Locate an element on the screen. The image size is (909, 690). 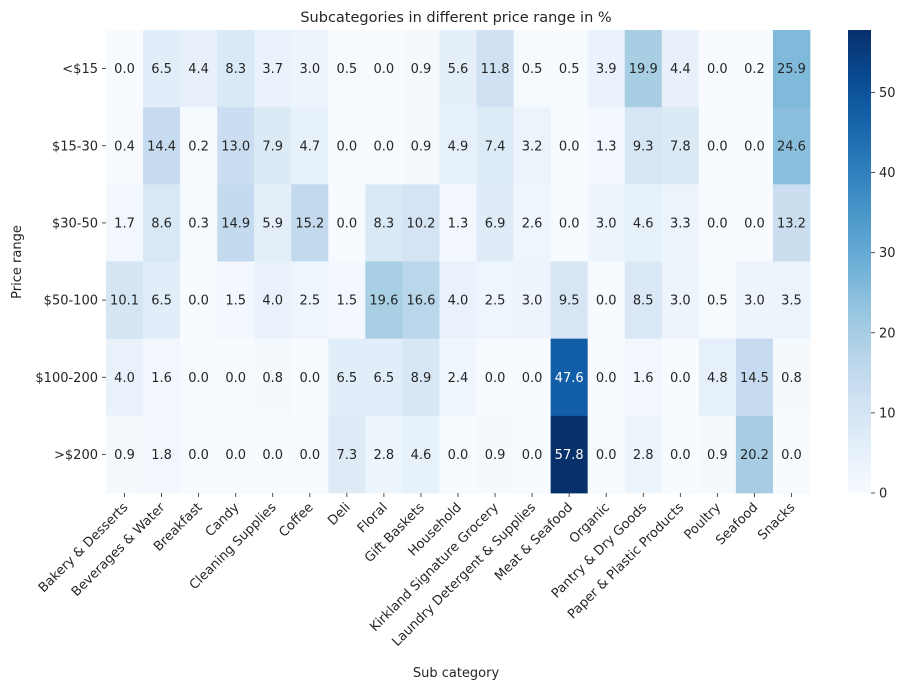
cell-value-label: 7.4 is located at coordinates (495, 146).